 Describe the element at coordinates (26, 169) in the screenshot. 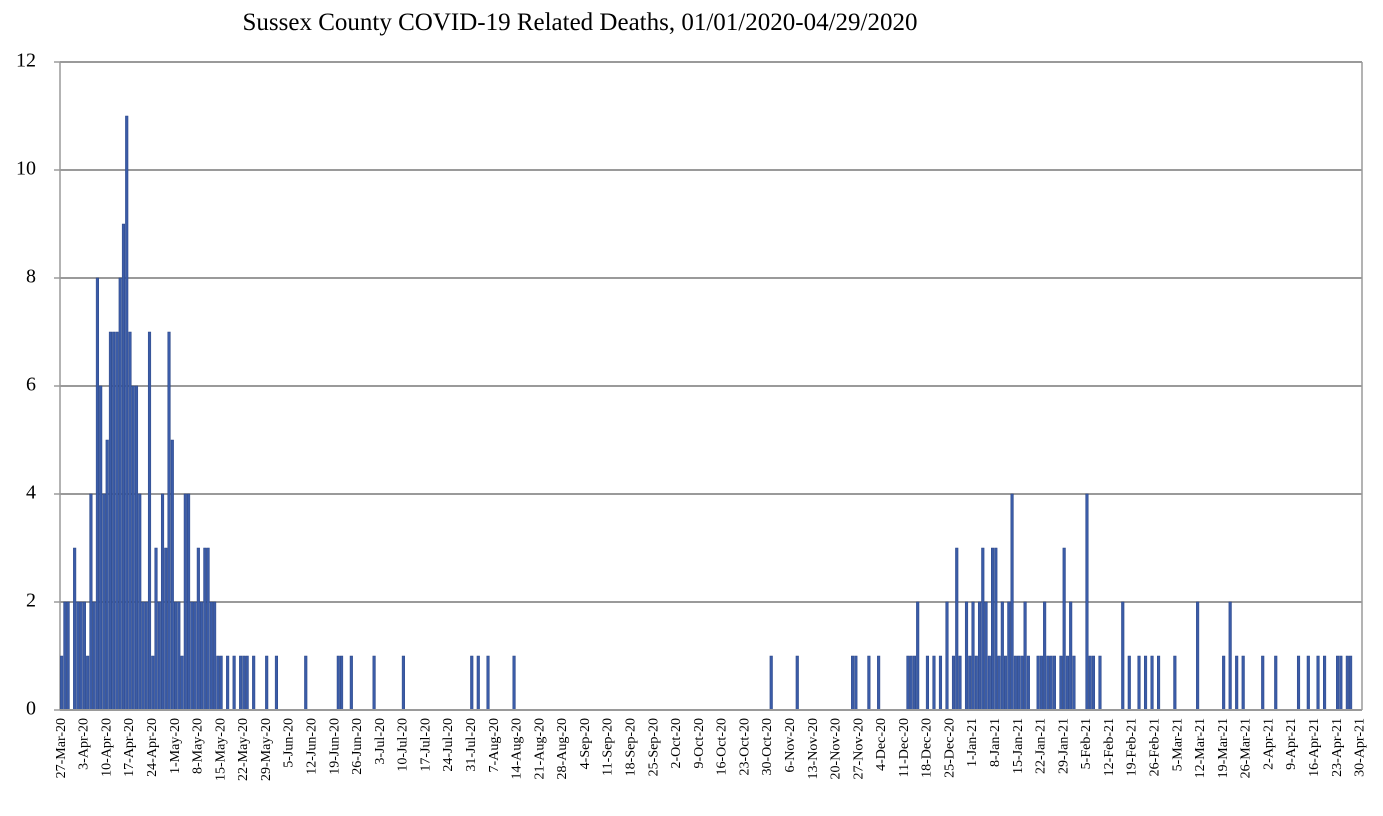

I see `y-tick-label: 10` at that location.